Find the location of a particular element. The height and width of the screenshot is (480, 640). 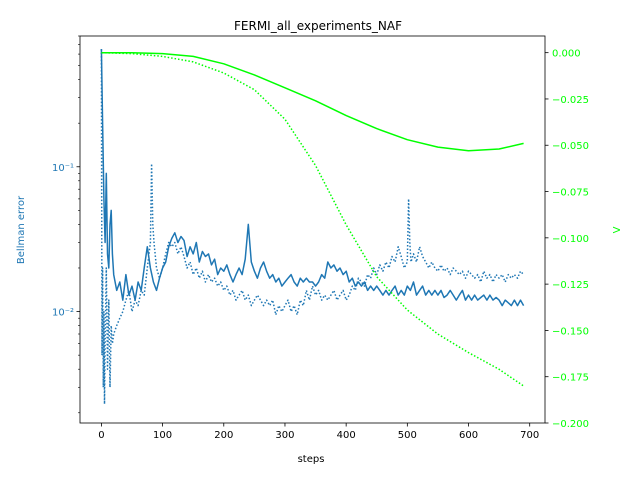

x-tick-label: 200 is located at coordinates (223, 435).